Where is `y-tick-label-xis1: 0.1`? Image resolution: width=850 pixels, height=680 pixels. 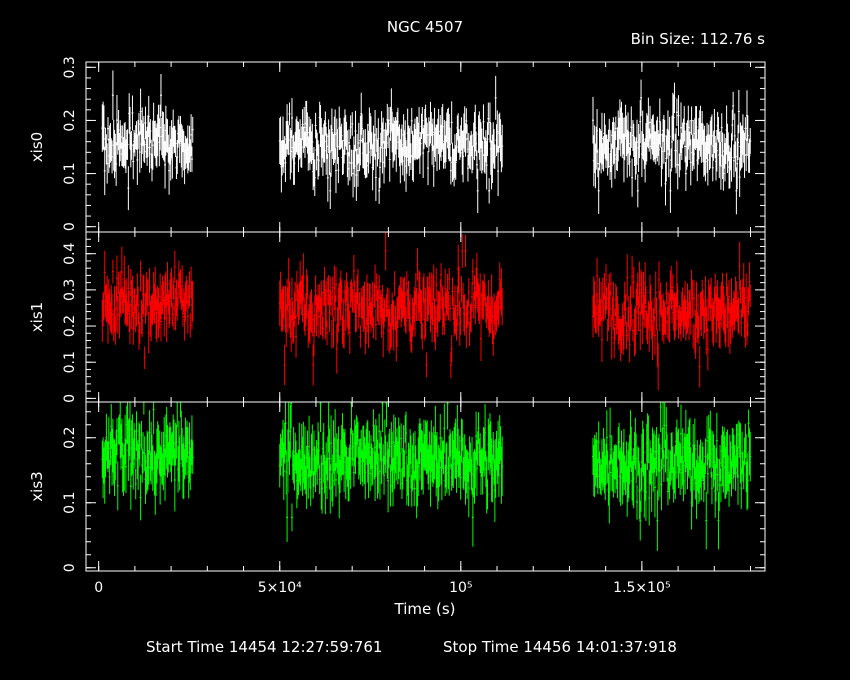
y-tick-label-xis1: 0.1 is located at coordinates (70, 362).